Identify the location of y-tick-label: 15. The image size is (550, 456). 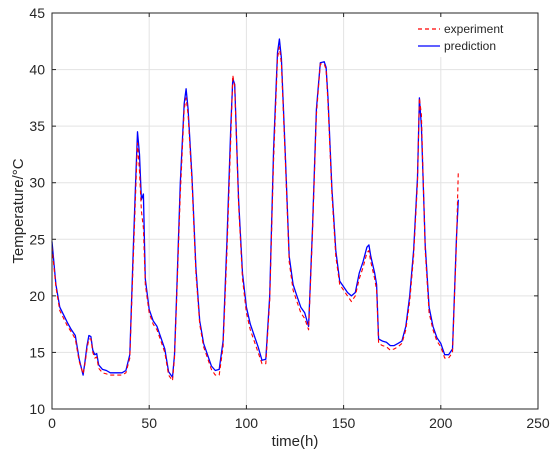
(37, 352).